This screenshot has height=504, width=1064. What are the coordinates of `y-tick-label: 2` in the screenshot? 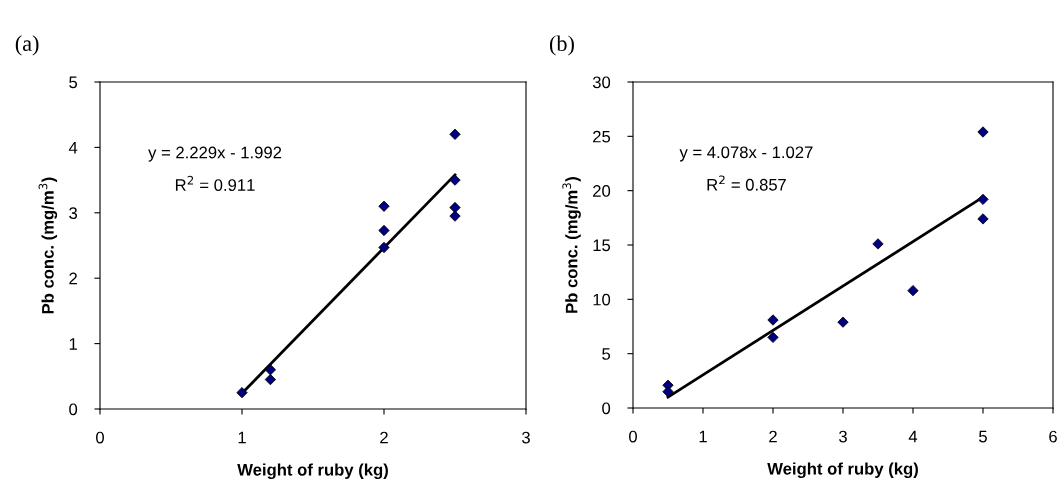 It's located at (73, 278).